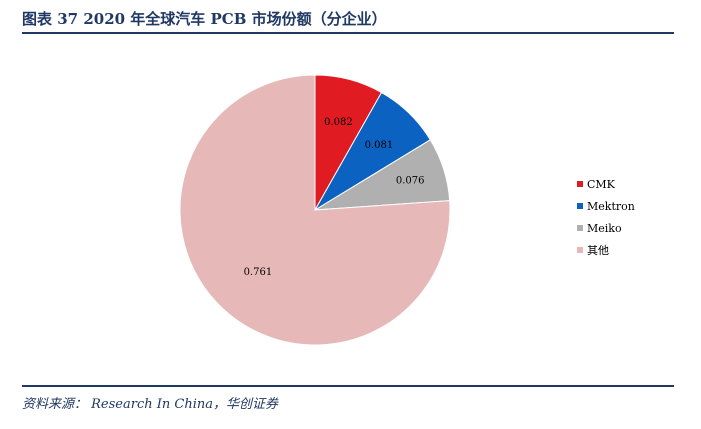 This screenshot has height=429, width=701. What do you see at coordinates (348, 33) in the screenshot?
I see `title-divider` at bounding box center [348, 33].